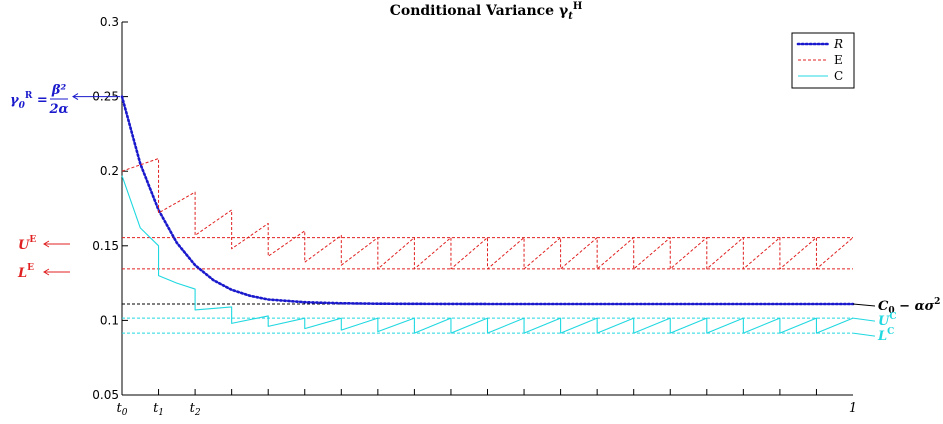 The height and width of the screenshot is (424, 943). Describe the element at coordinates (486, 11) in the screenshot. I see `chart-title: Conditional Variance γtH` at that location.